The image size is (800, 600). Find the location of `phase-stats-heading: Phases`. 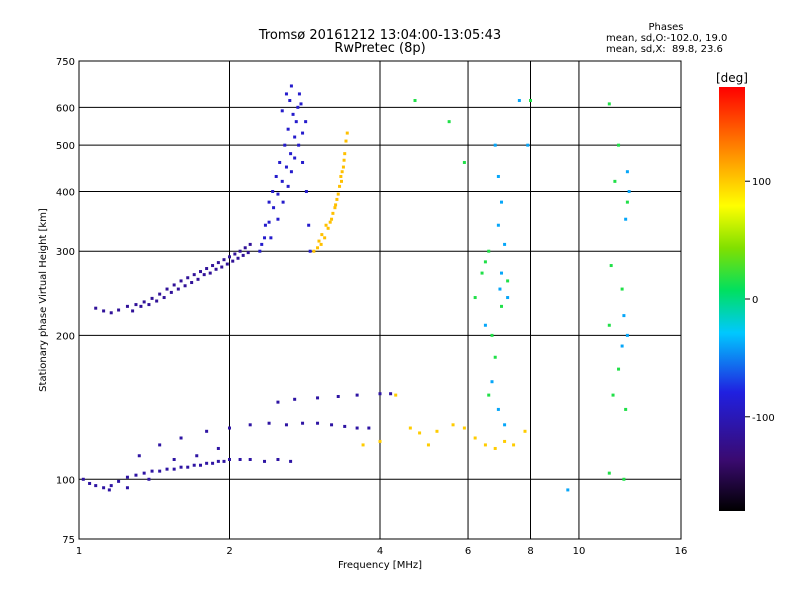

phase-stats-heading: Phases is located at coordinates (666, 27).